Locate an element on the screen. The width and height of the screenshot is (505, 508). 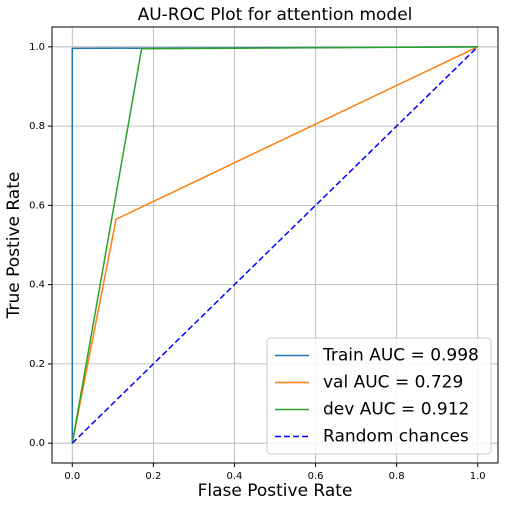
x-tick-label: 0.0 is located at coordinates (72, 476).